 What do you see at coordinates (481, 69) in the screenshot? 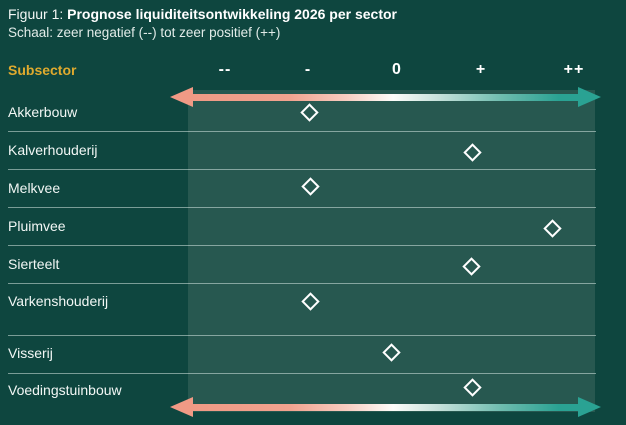
I see `scale-label-plus: +` at bounding box center [481, 69].